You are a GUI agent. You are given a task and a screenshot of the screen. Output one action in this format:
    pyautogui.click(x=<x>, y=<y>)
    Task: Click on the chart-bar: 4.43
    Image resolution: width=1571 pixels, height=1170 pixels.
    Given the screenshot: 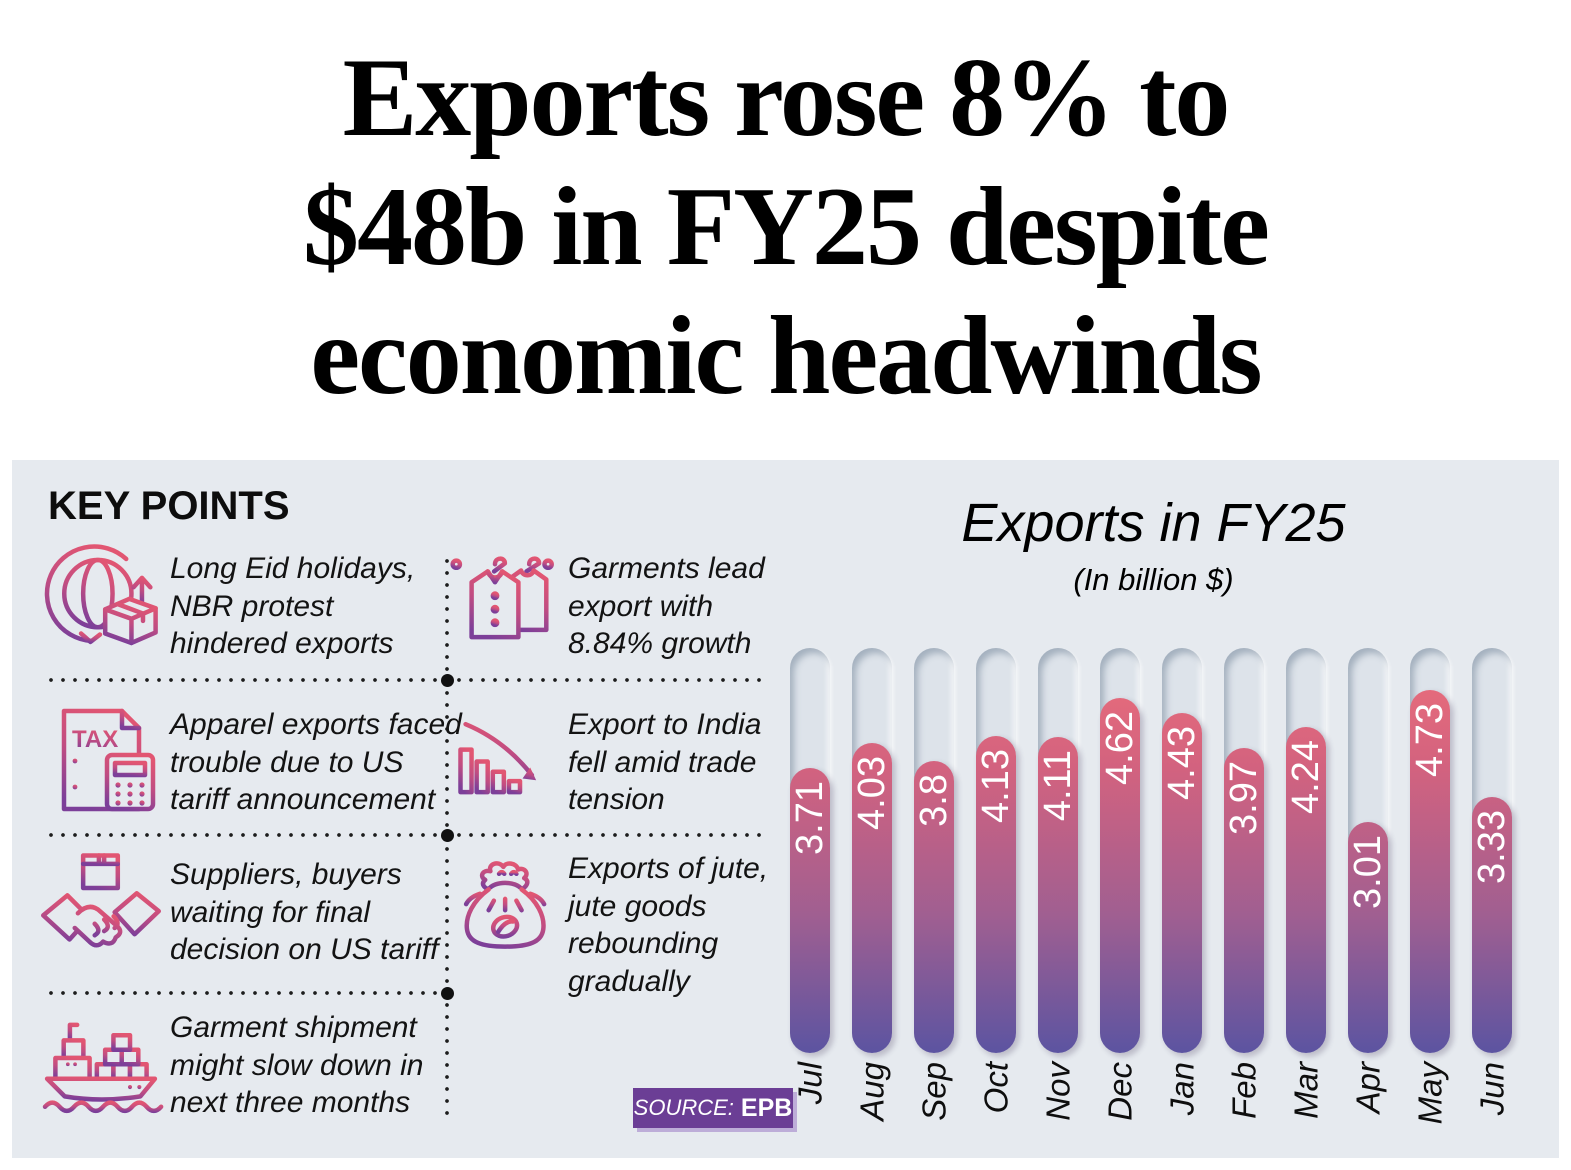 What is the action you would take?
    pyautogui.click(x=1181, y=883)
    